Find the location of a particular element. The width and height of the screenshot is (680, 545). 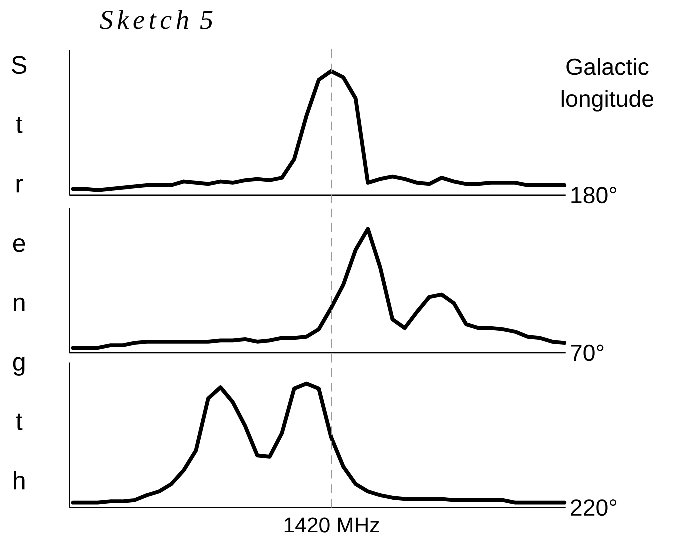

chart-title: Sketch 5 is located at coordinates (156, 20).